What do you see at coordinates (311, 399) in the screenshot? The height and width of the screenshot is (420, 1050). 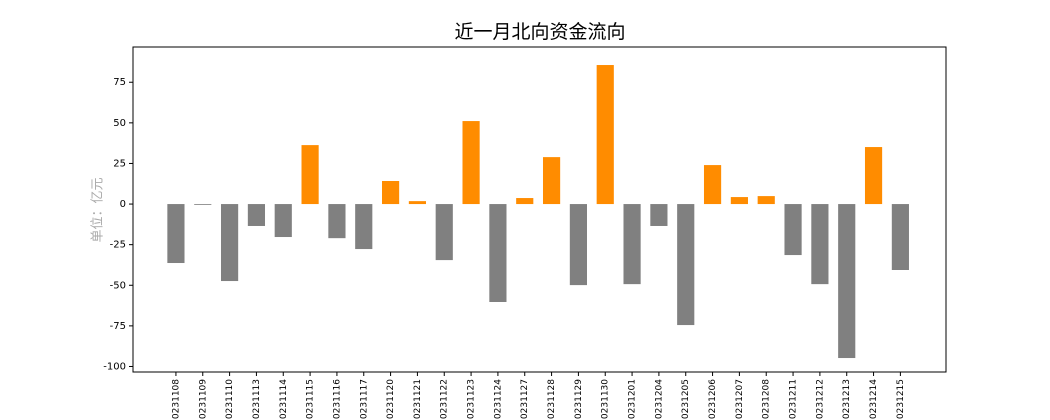 I see `x-tick-label: 20231115` at bounding box center [311, 399].